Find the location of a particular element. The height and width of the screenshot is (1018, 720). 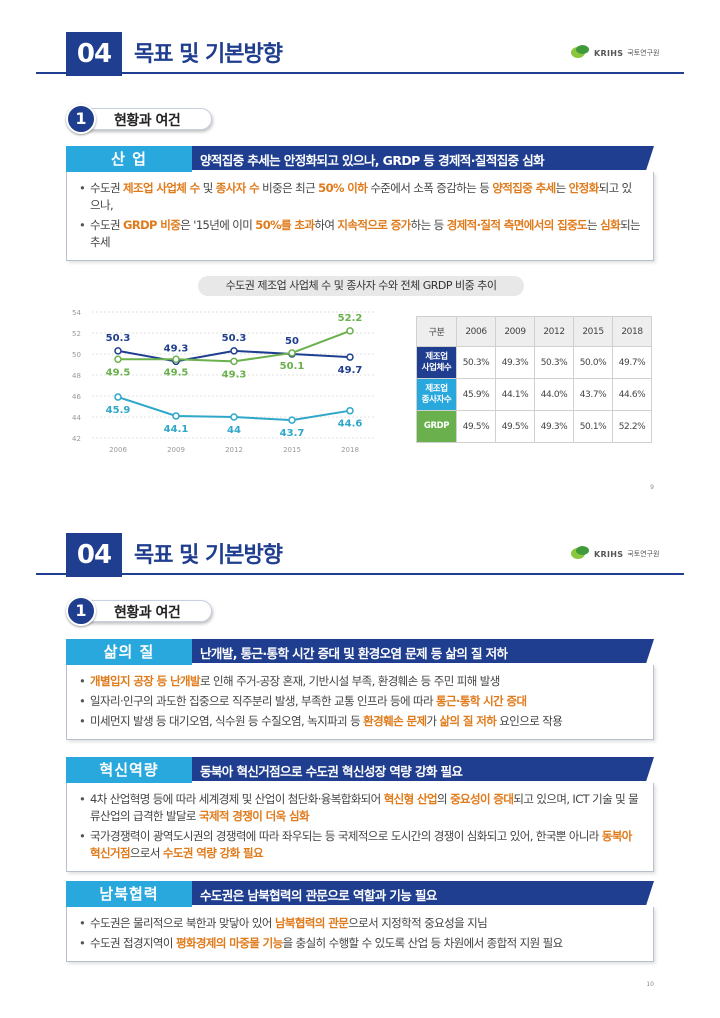

highlight-text: 제조업 사업체 수 is located at coordinates (161, 188).